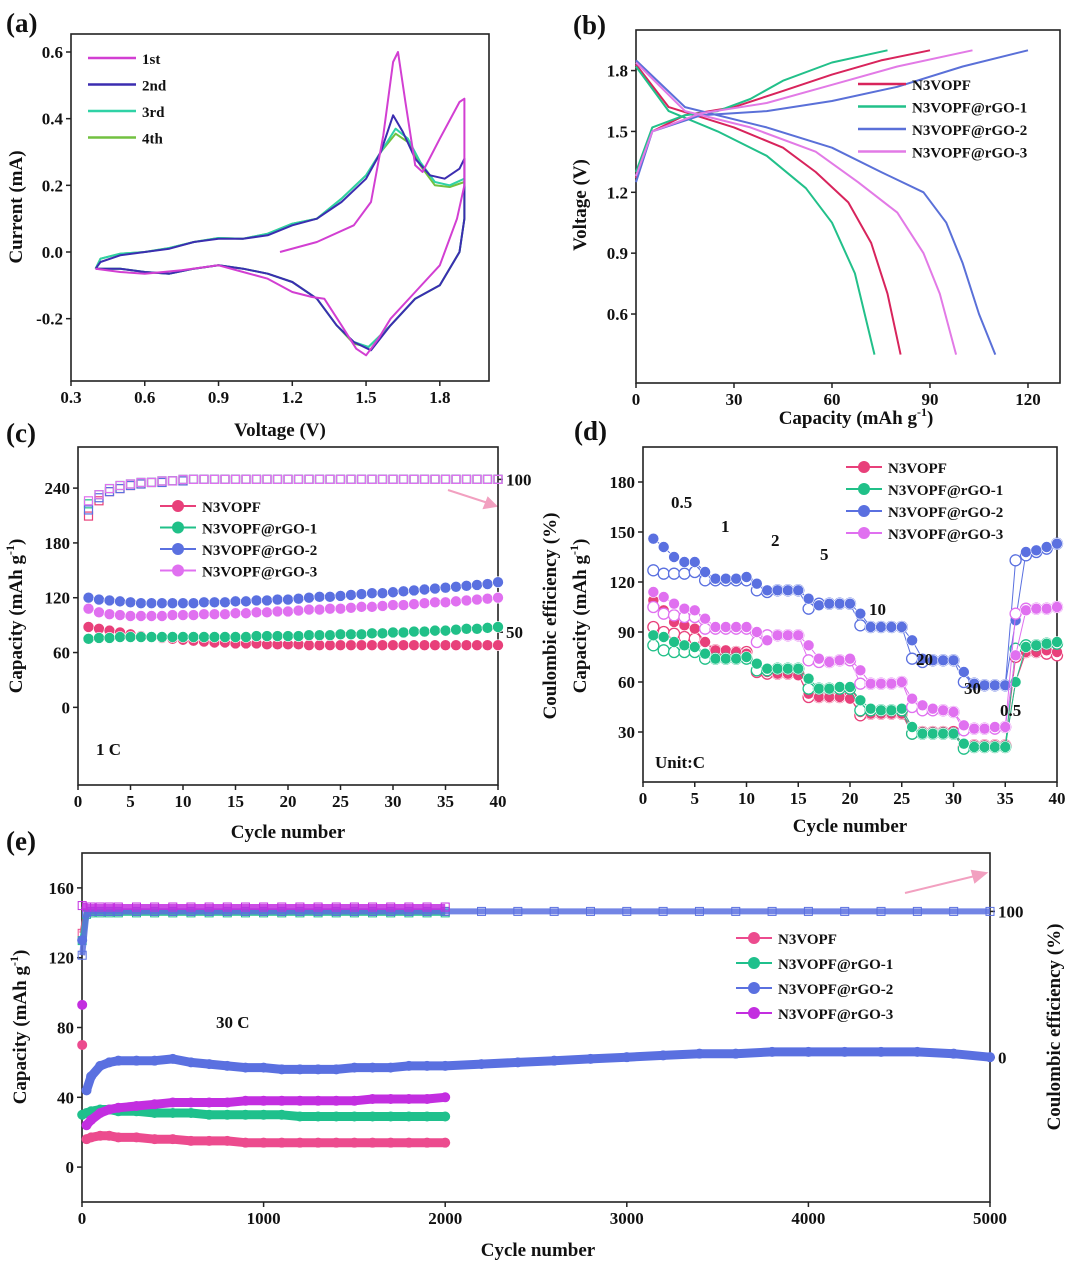 This screenshot has width=1080, height=1270. What do you see at coordinates (16, 206) in the screenshot?
I see `panel-a-ylabel: Current (mA)` at bounding box center [16, 206].